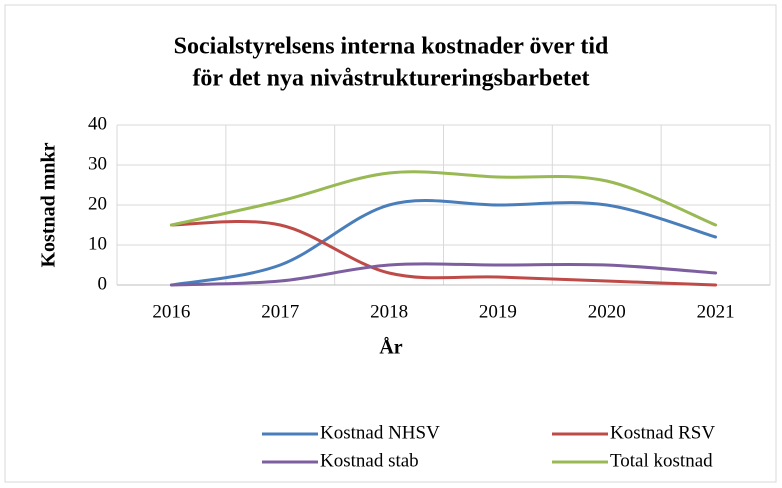 This screenshot has width=782, height=488. Describe the element at coordinates (607, 311) in the screenshot. I see `x-tick-label: 2020` at that location.